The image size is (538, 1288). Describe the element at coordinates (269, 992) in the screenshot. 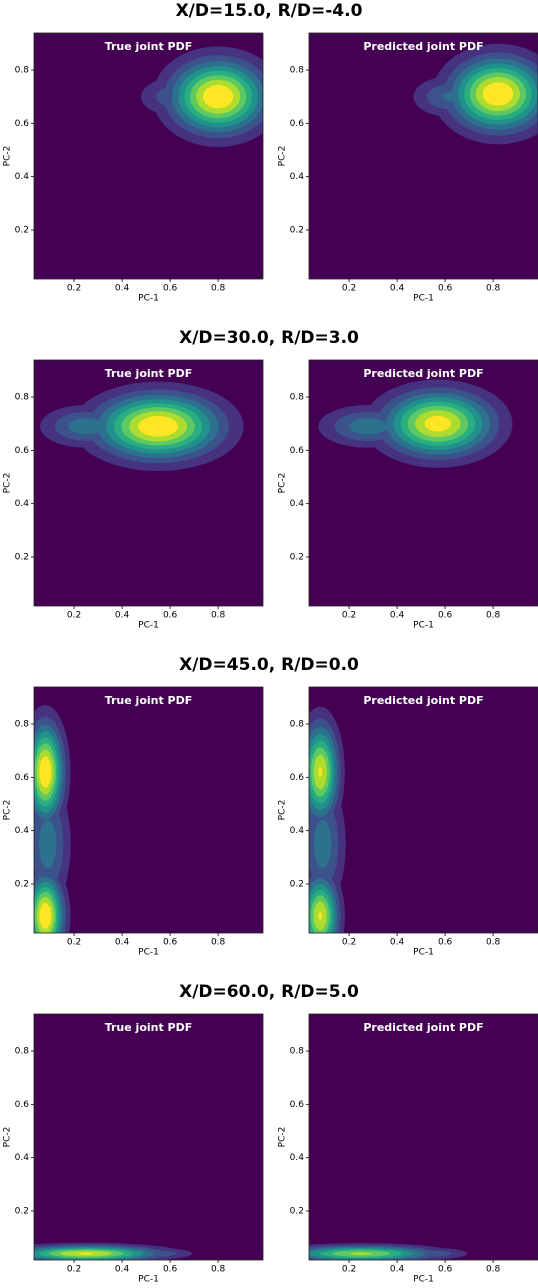

I see `row-title: X/D=60.0, R/D=5.0` at that location.